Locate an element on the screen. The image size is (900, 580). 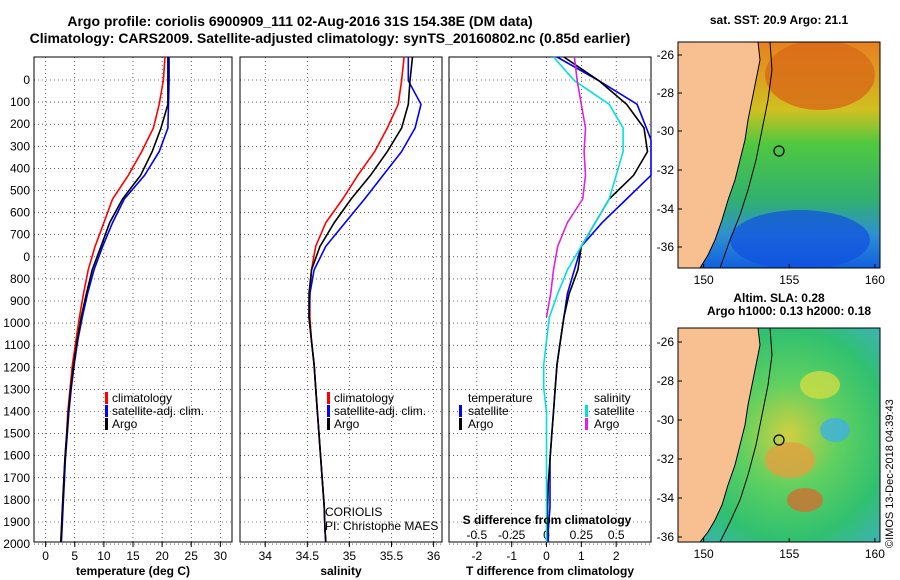
x-tick-label: 35 is located at coordinates (350, 556).